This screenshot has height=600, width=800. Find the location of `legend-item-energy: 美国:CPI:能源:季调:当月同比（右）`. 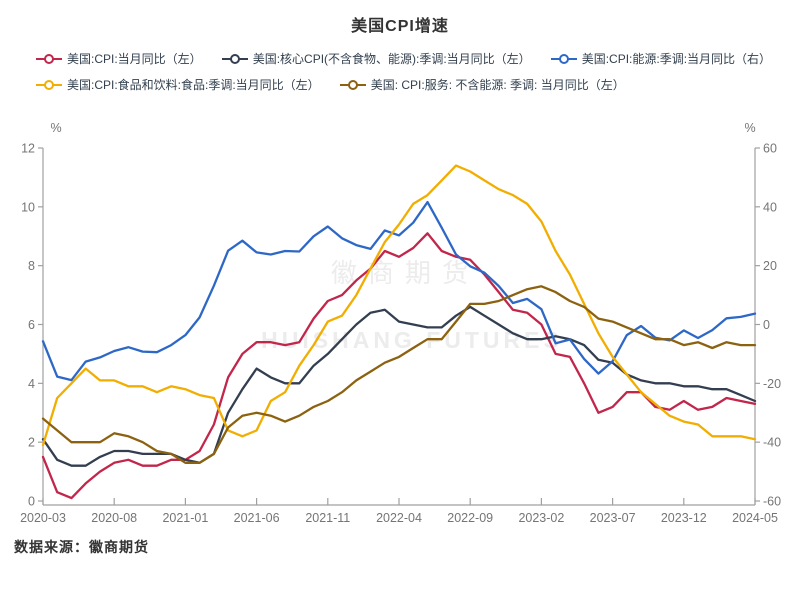

legend-item-energy: 美国:CPI:能源:季调:当月同比（右） is located at coordinates (661, 58).